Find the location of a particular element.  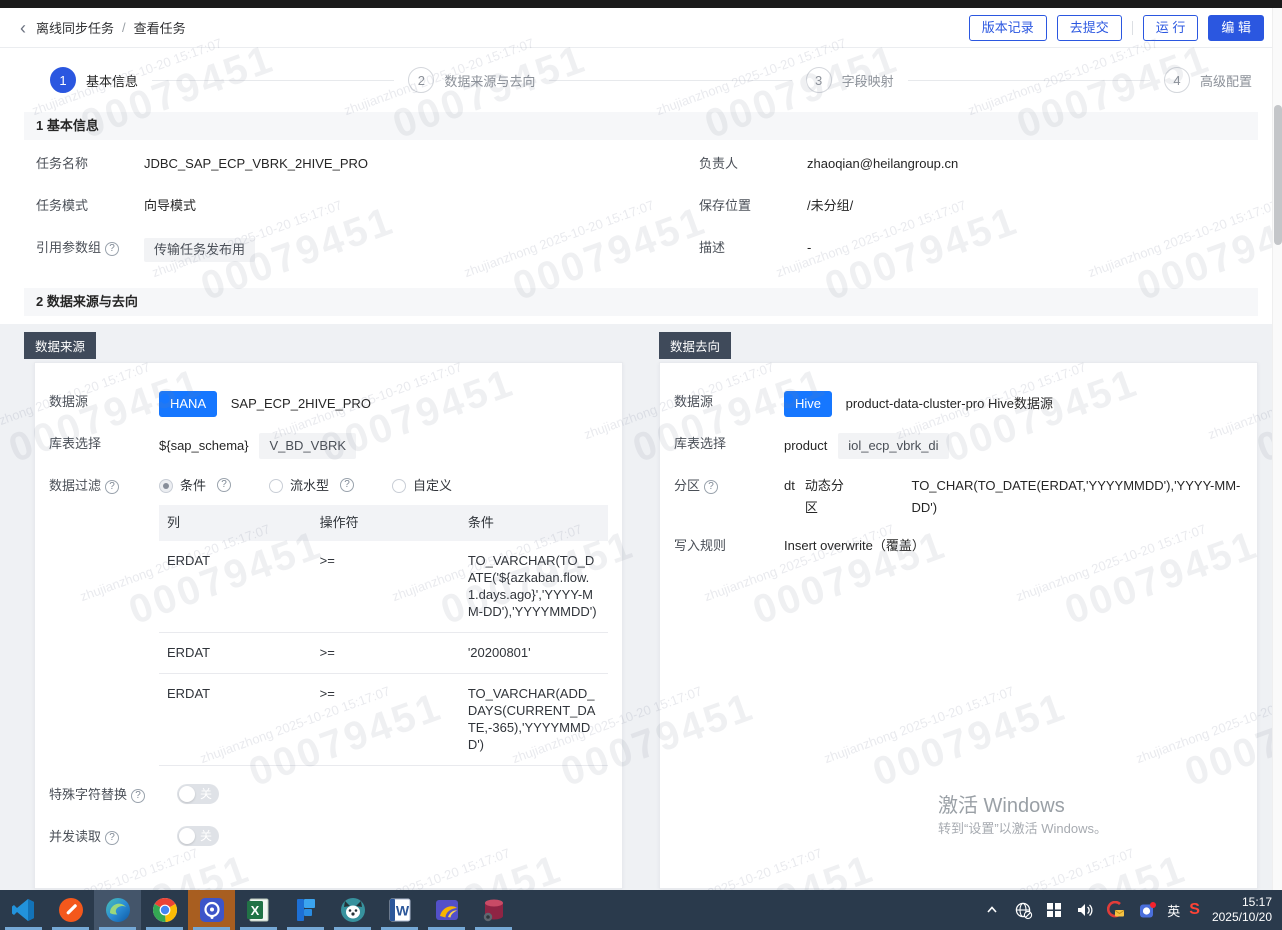

source-table-tag: V_BD_VBRK is located at coordinates (308, 446).